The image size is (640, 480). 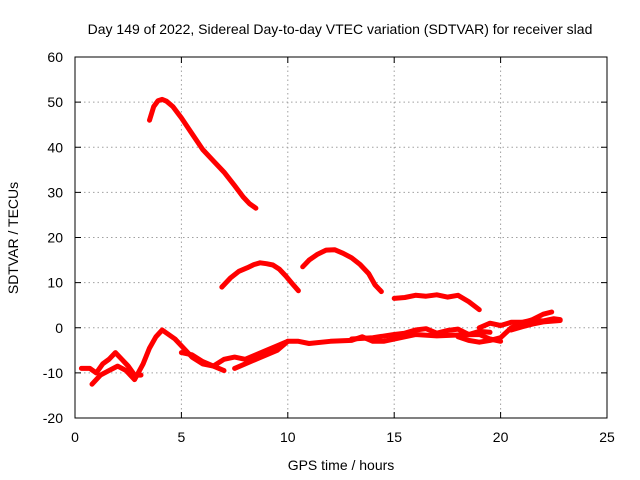 I want to click on y-tick-label: 60, so click(x=55, y=57).